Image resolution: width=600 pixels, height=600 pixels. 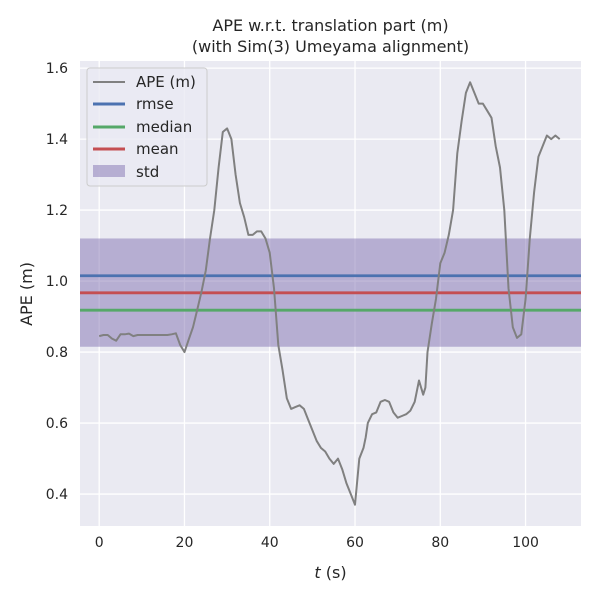 I want to click on x-tick-label: 40, so click(x=270, y=543).